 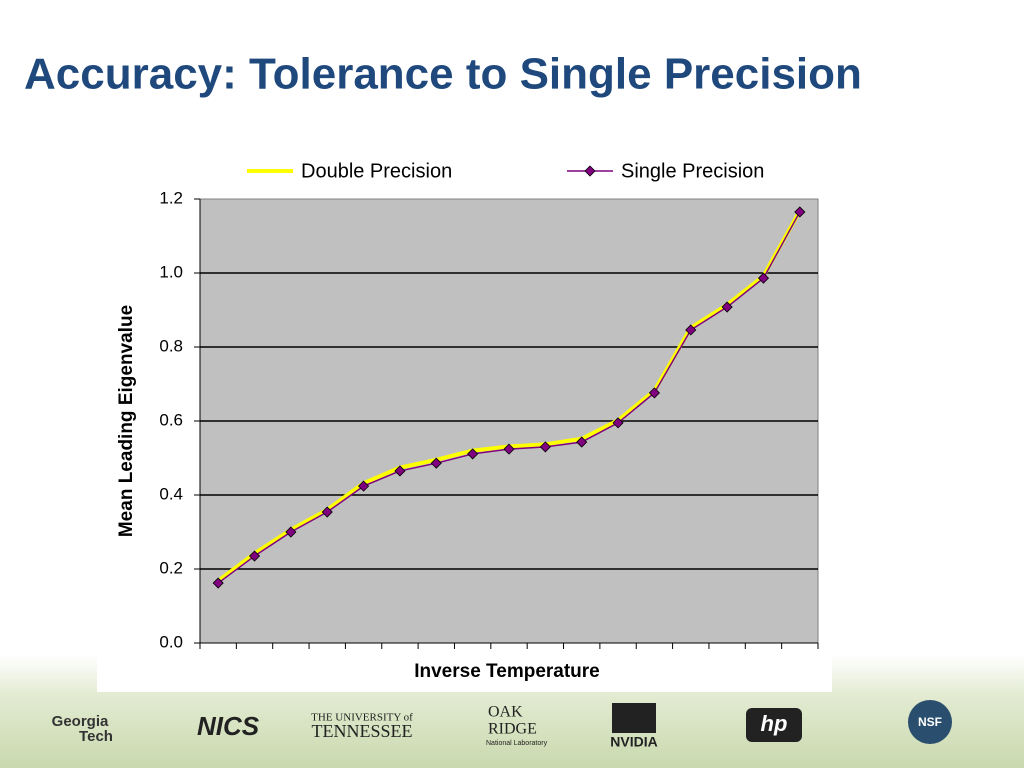 What do you see at coordinates (517, 743) in the screenshot?
I see `logo-text: National Laboratory` at bounding box center [517, 743].